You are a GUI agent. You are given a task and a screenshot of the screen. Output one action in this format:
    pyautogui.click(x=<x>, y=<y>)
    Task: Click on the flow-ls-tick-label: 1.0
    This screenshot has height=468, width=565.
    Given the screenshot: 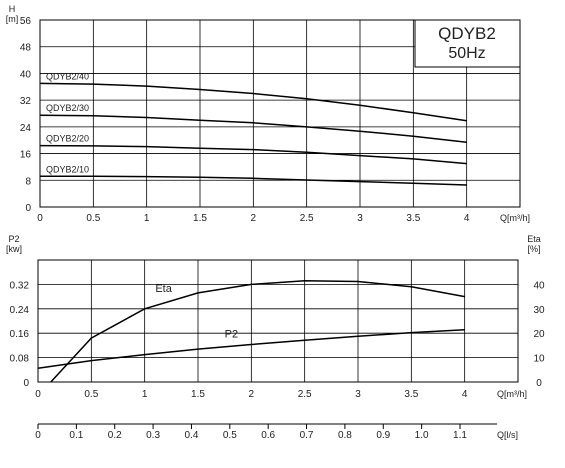 What is the action you would take?
    pyautogui.click(x=422, y=435)
    